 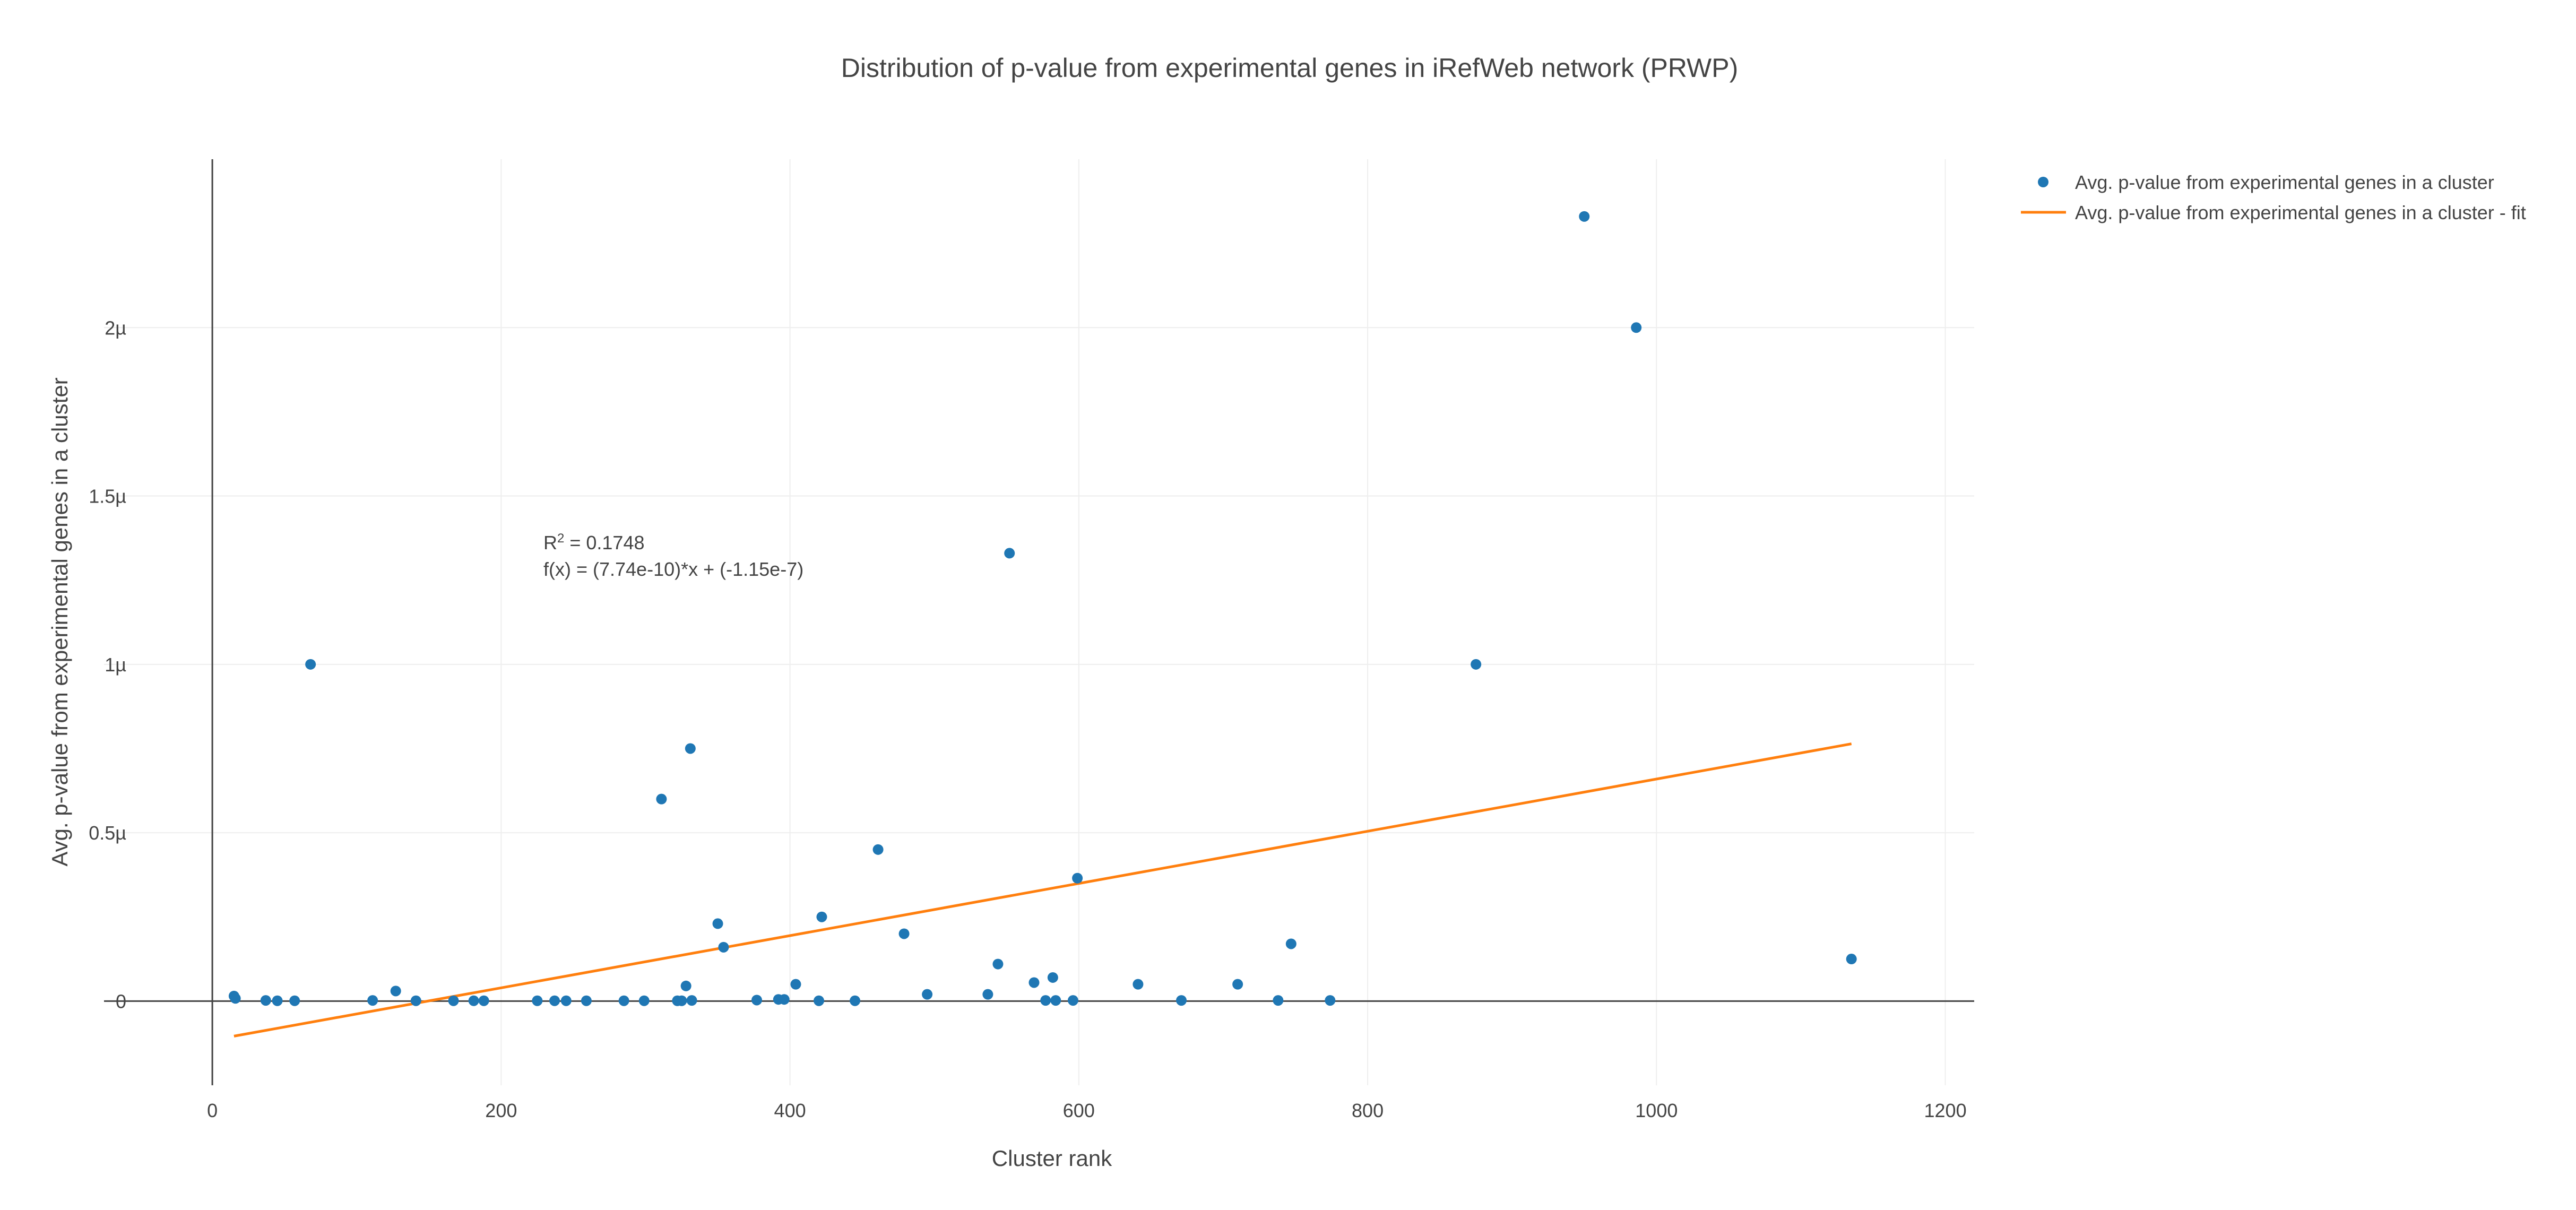 What do you see at coordinates (790, 1110) in the screenshot?
I see `x-tick-label: 400` at bounding box center [790, 1110].